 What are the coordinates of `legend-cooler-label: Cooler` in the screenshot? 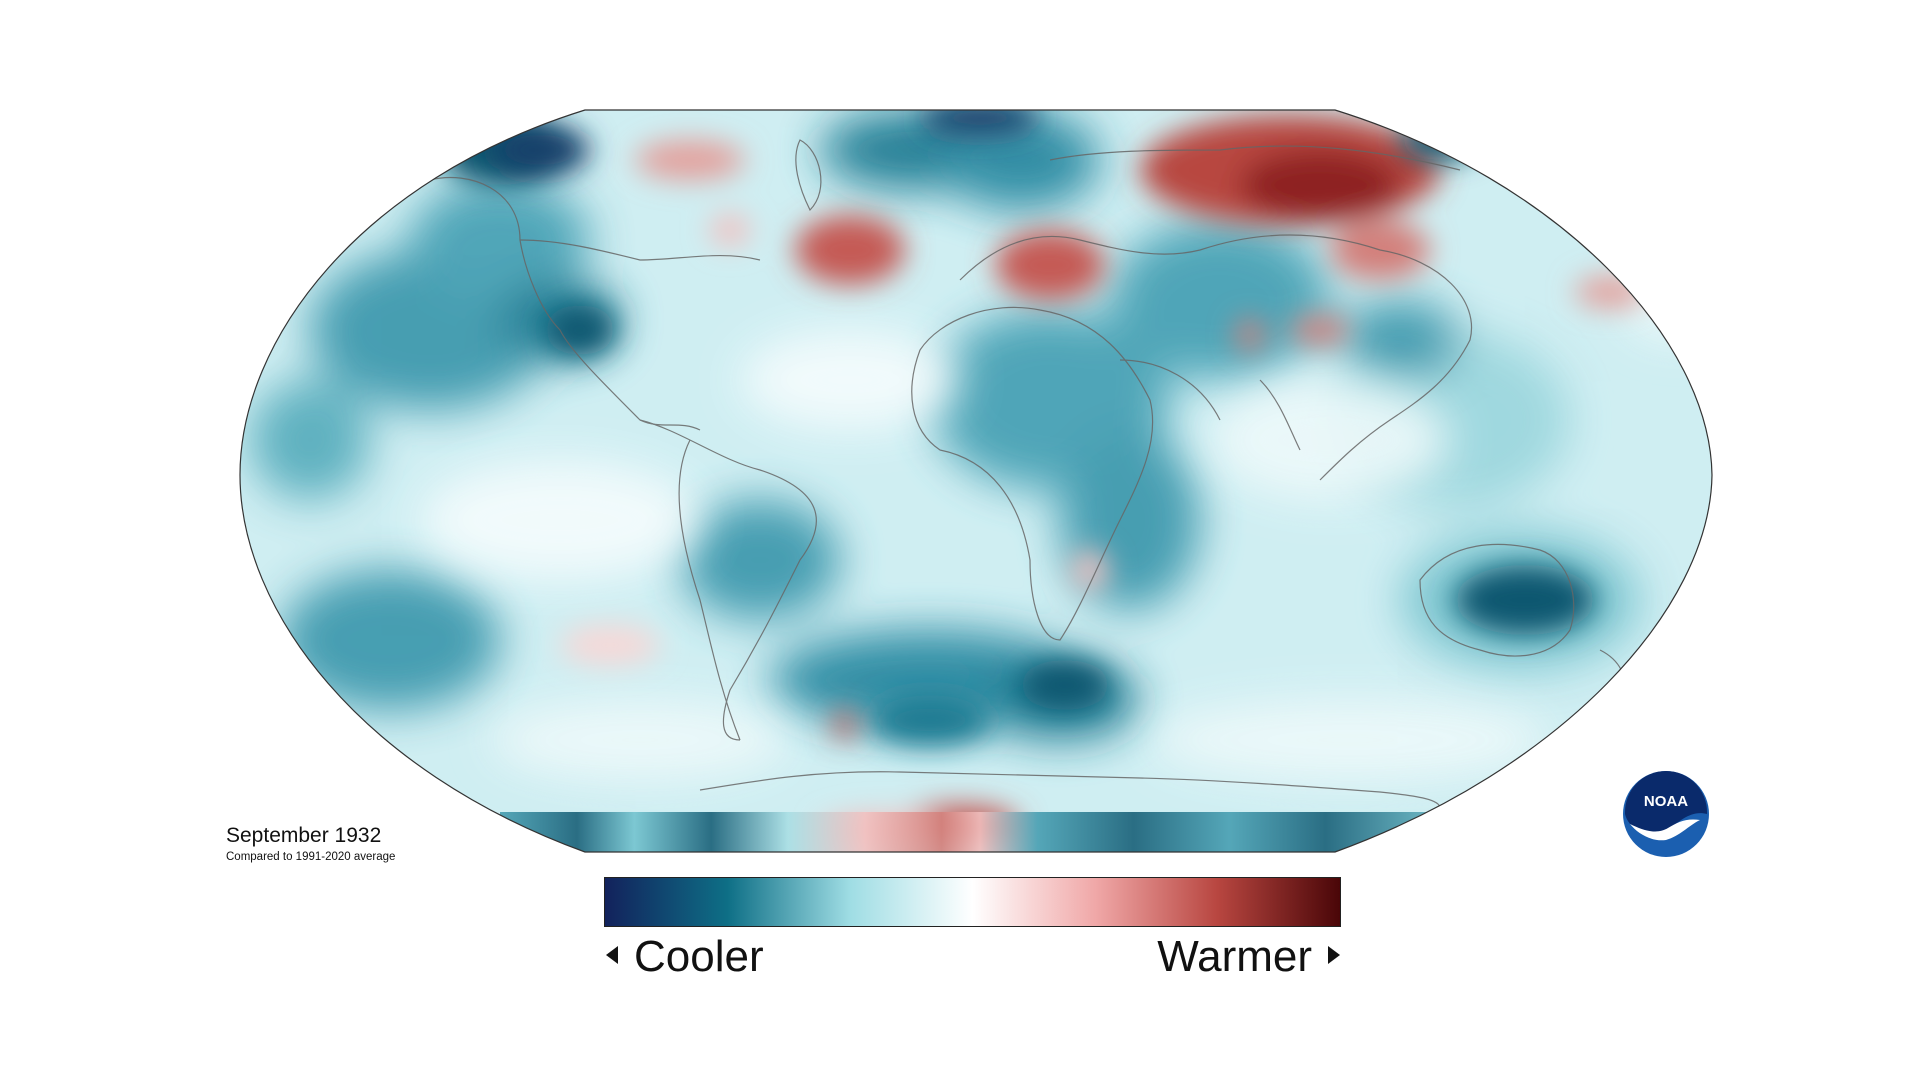 It's located at (699, 956).